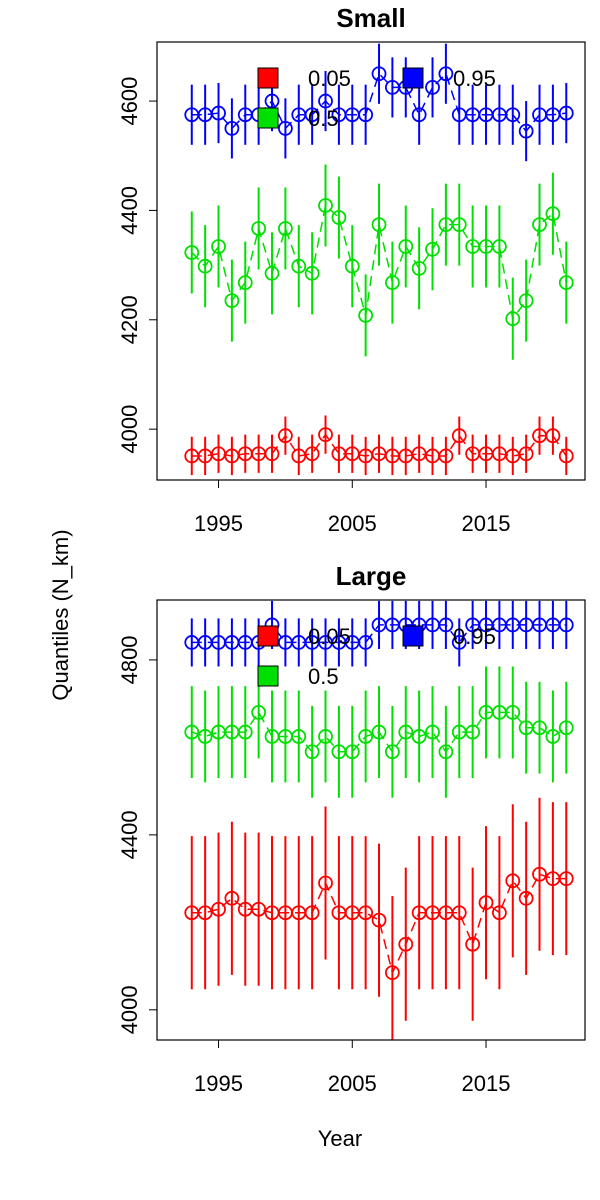 The height and width of the screenshot is (1200, 600). Describe the element at coordinates (60, 614) in the screenshot. I see `y-axis-label: Quantiles (N_km)` at that location.